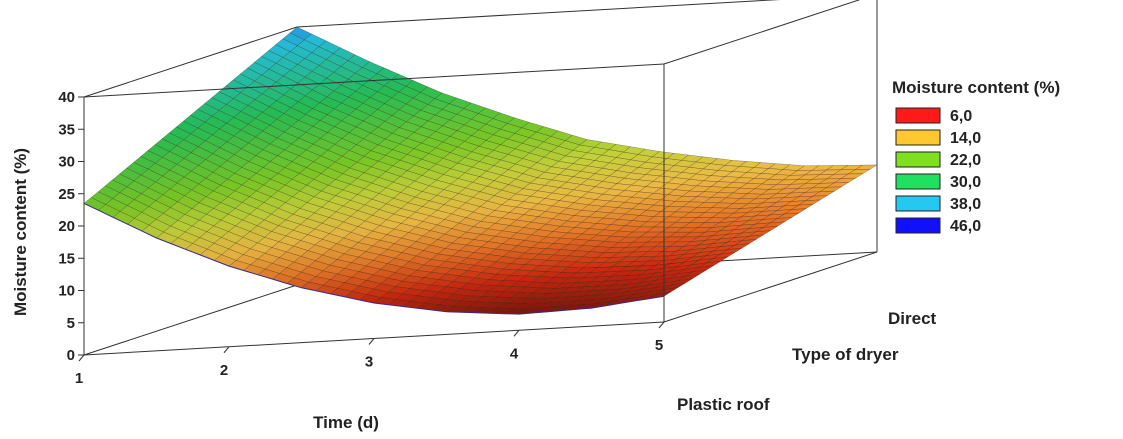 The width and height of the screenshot is (1123, 439). I want to click on z-axis-ticks: 0 5 10 15 20 25 30 35 40, so click(71, 226).